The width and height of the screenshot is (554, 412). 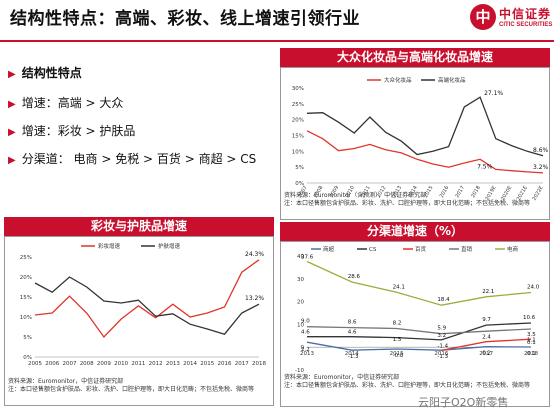 What do you see at coordinates (300, 325) in the screenshot?
I see `y-tick-label: 10` at bounding box center [300, 325].